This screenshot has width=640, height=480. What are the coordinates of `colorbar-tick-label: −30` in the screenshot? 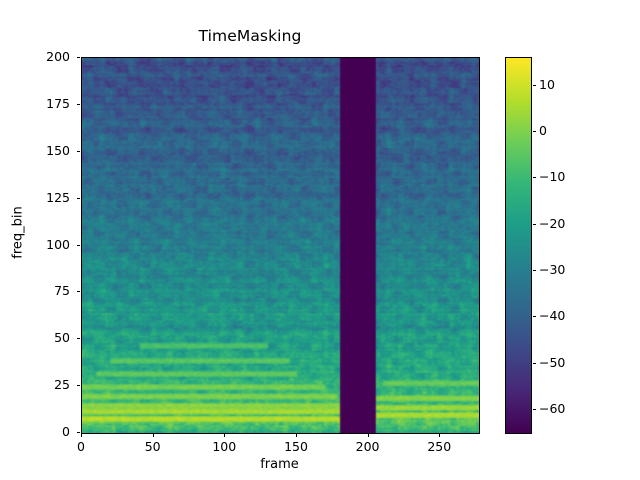 It's located at (552, 269).